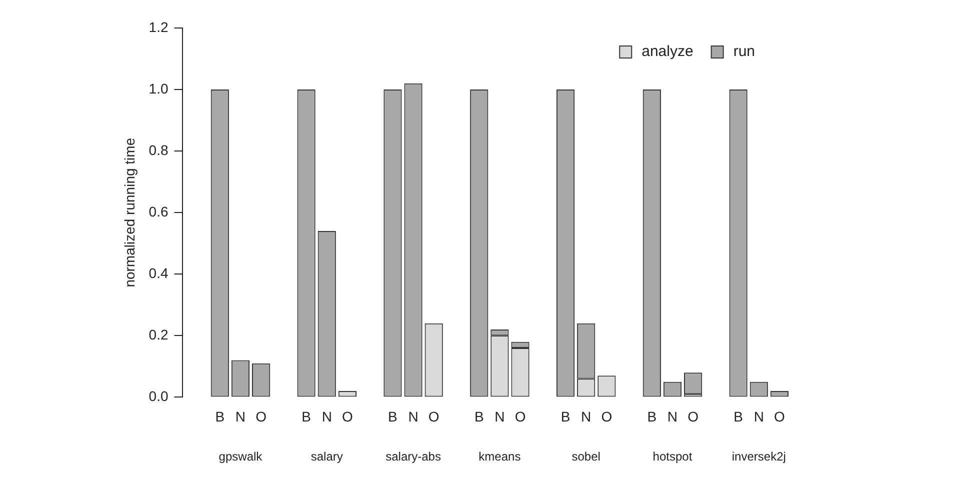 This screenshot has height=501, width=973. Describe the element at coordinates (413, 457) in the screenshot. I see `text: salary-abs` at that location.